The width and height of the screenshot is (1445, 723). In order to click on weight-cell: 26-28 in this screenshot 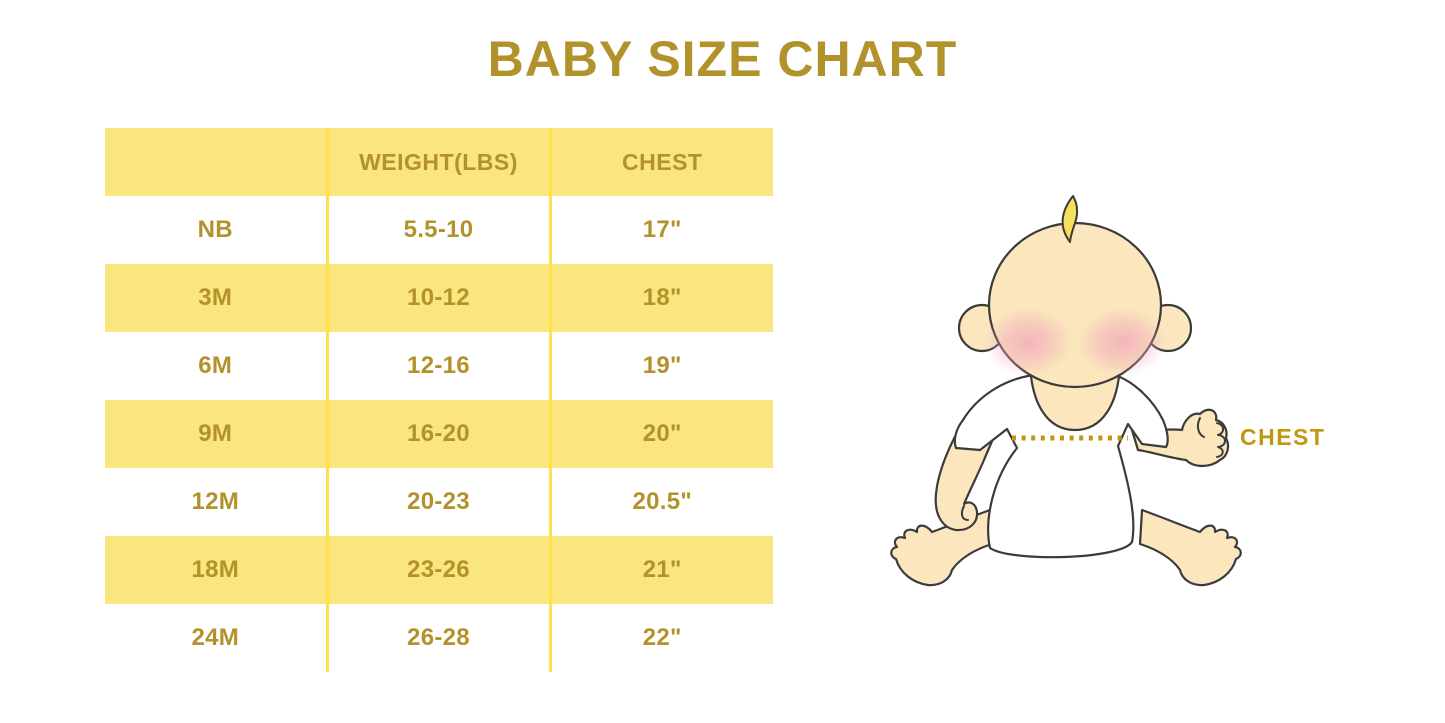, I will do `click(437, 638)`.